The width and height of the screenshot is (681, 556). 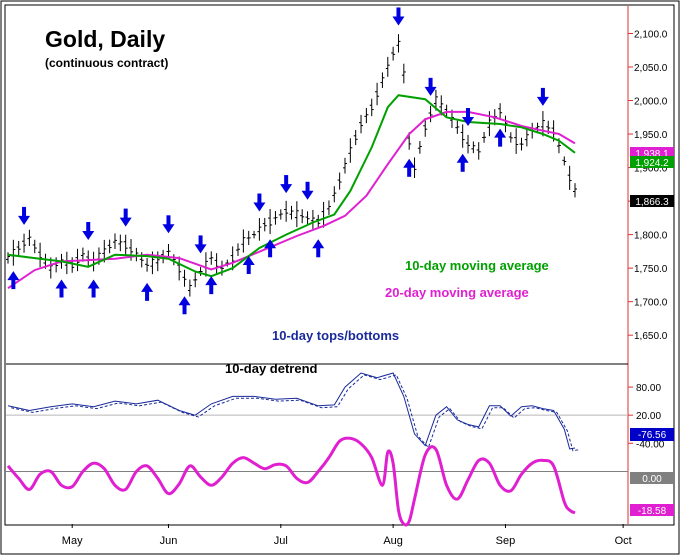 What do you see at coordinates (651, 169) in the screenshot?
I see `price-tick-label: 1,900.0` at bounding box center [651, 169].